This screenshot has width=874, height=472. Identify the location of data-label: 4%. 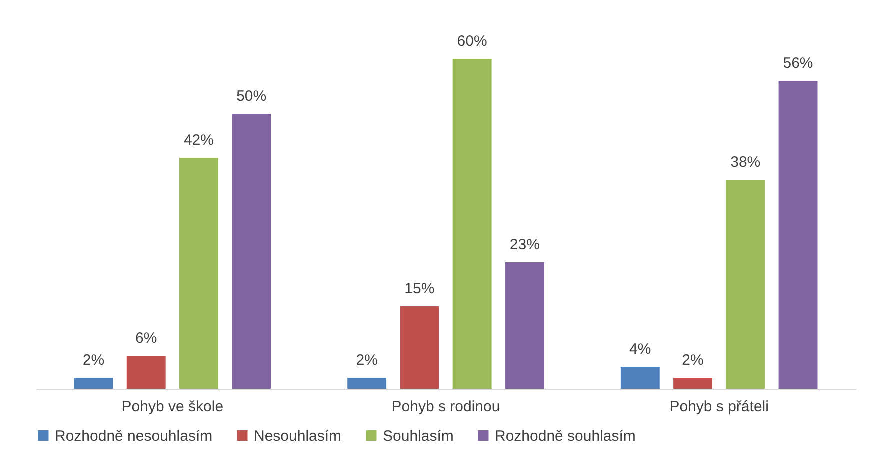
(641, 349).